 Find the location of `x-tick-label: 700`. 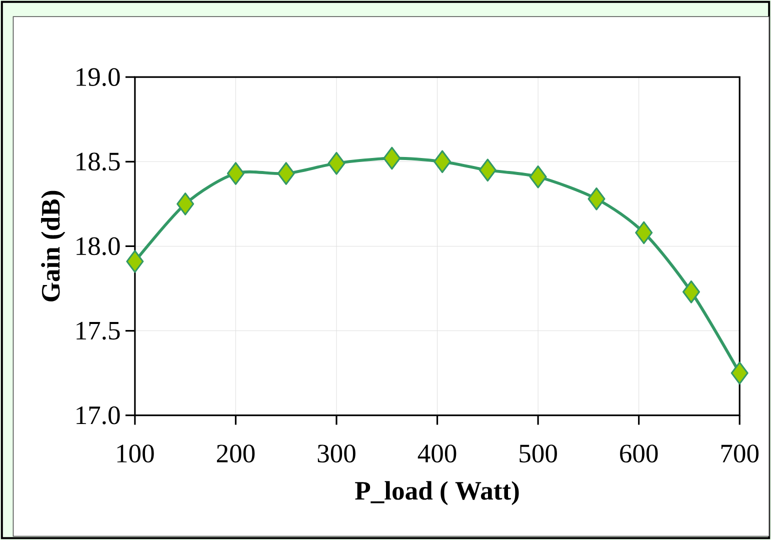

x-tick-label: 700 is located at coordinates (740, 453).